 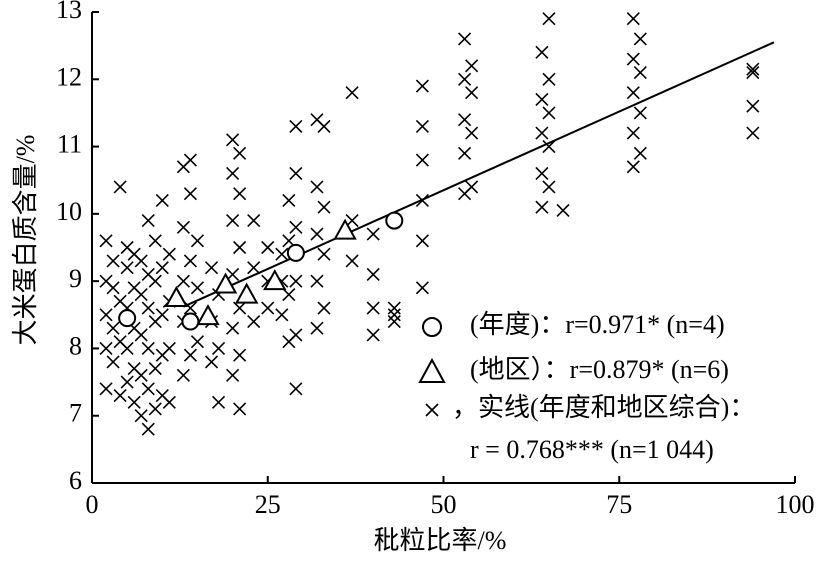 What do you see at coordinates (75, 480) in the screenshot?
I see `y-tick-label: 6` at bounding box center [75, 480].